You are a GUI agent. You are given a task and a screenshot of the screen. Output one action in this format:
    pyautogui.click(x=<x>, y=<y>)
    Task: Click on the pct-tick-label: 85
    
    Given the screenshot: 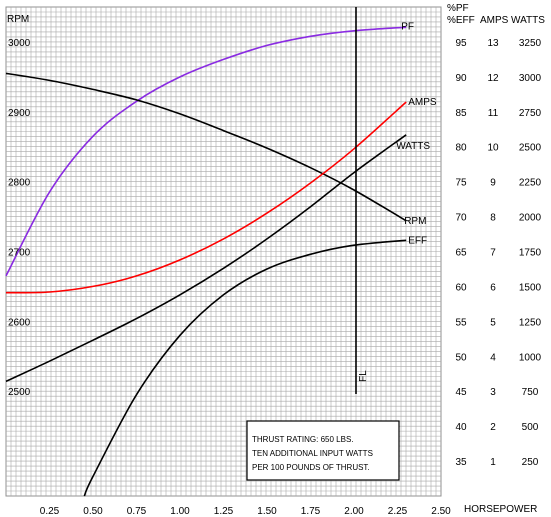 What is the action you would take?
    pyautogui.click(x=461, y=113)
    